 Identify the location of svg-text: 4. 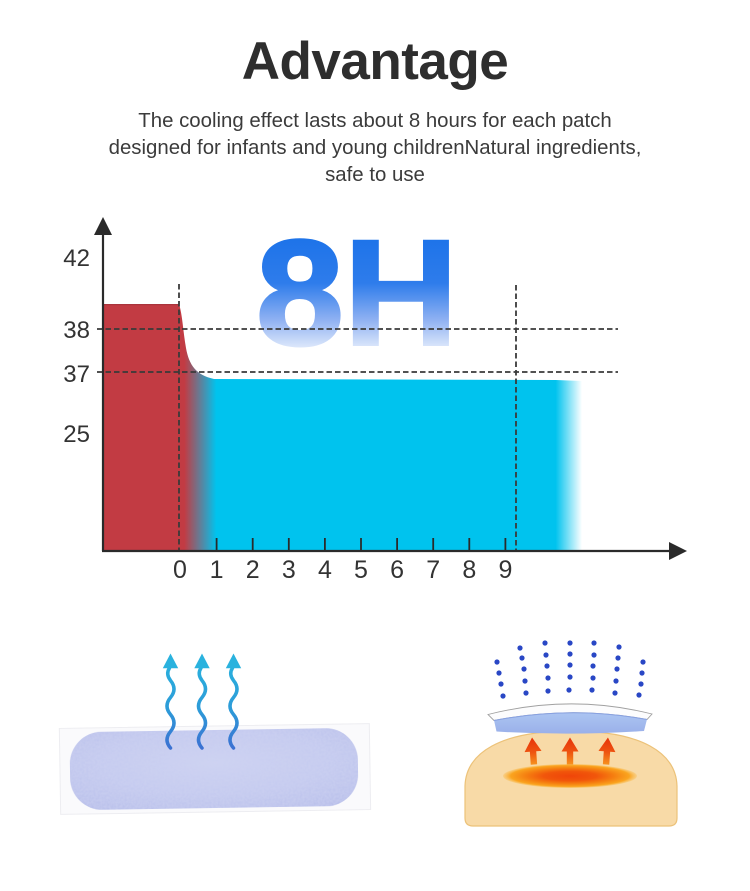
(325, 570).